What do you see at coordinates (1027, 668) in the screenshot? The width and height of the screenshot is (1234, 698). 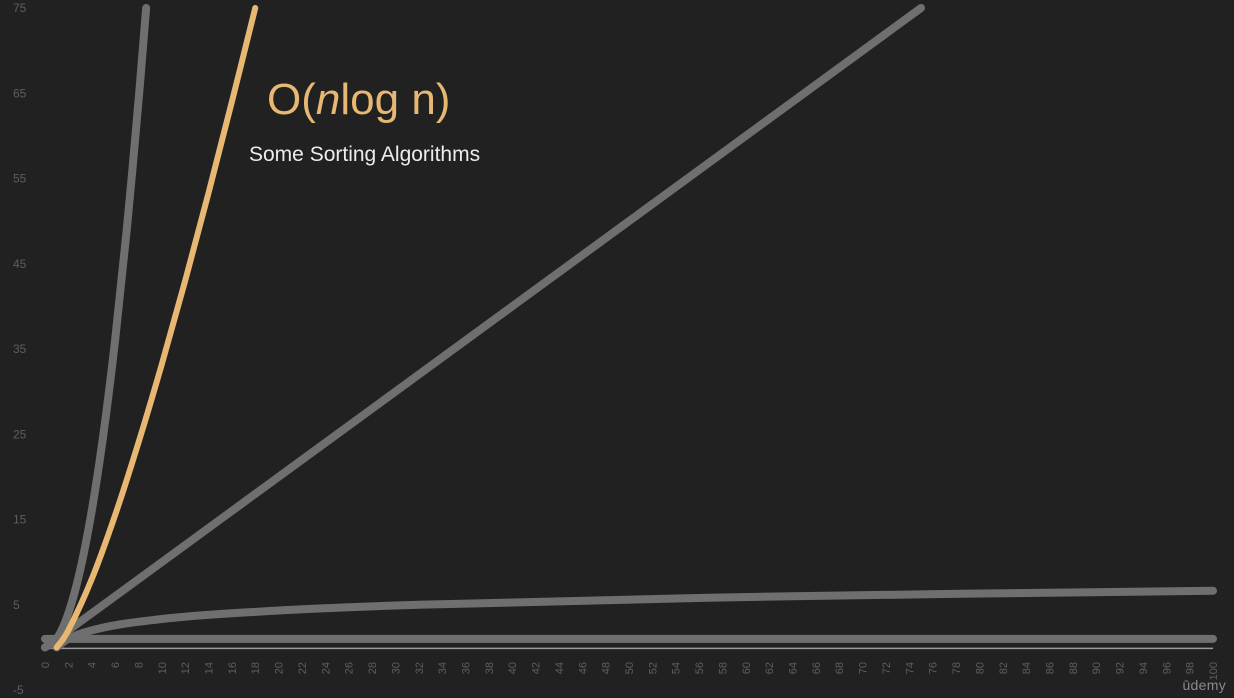 I see `x-tick-label: 84` at bounding box center [1027, 668].